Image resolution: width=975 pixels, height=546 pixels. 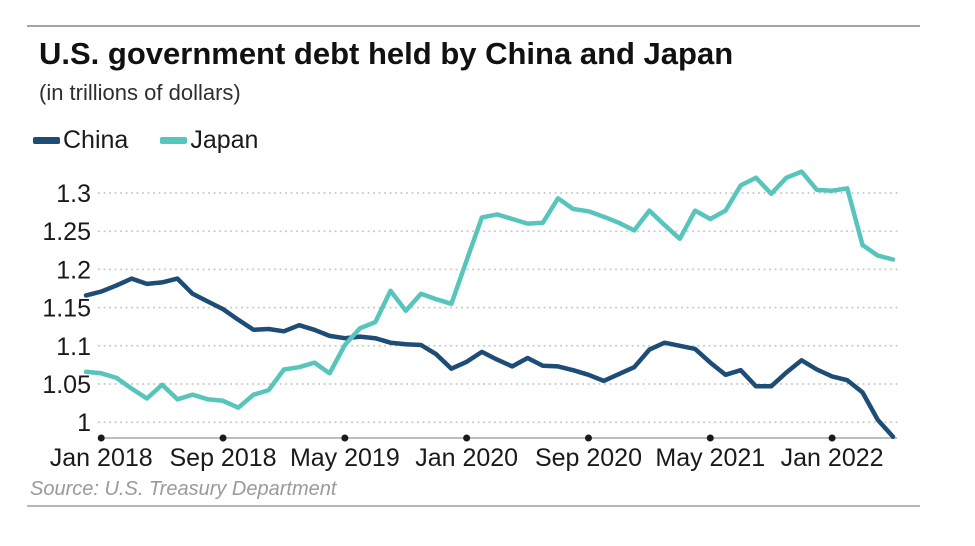 I want to click on y-axis-tick-label: 1.15, so click(x=66, y=309).